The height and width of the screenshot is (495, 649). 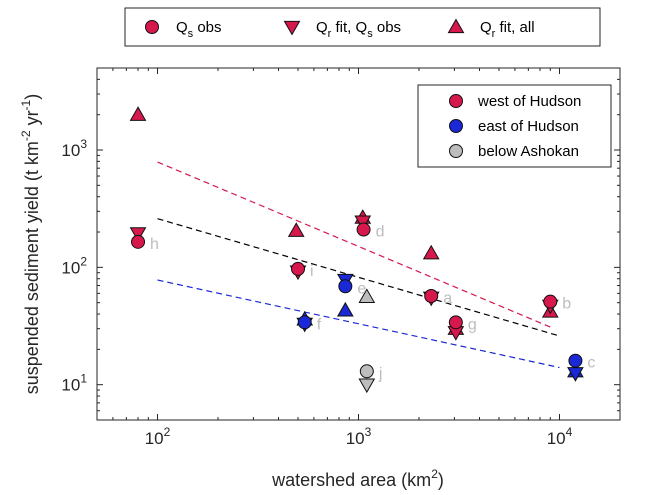 I want to click on legend-marker-triangle-down, so click(x=292, y=28).